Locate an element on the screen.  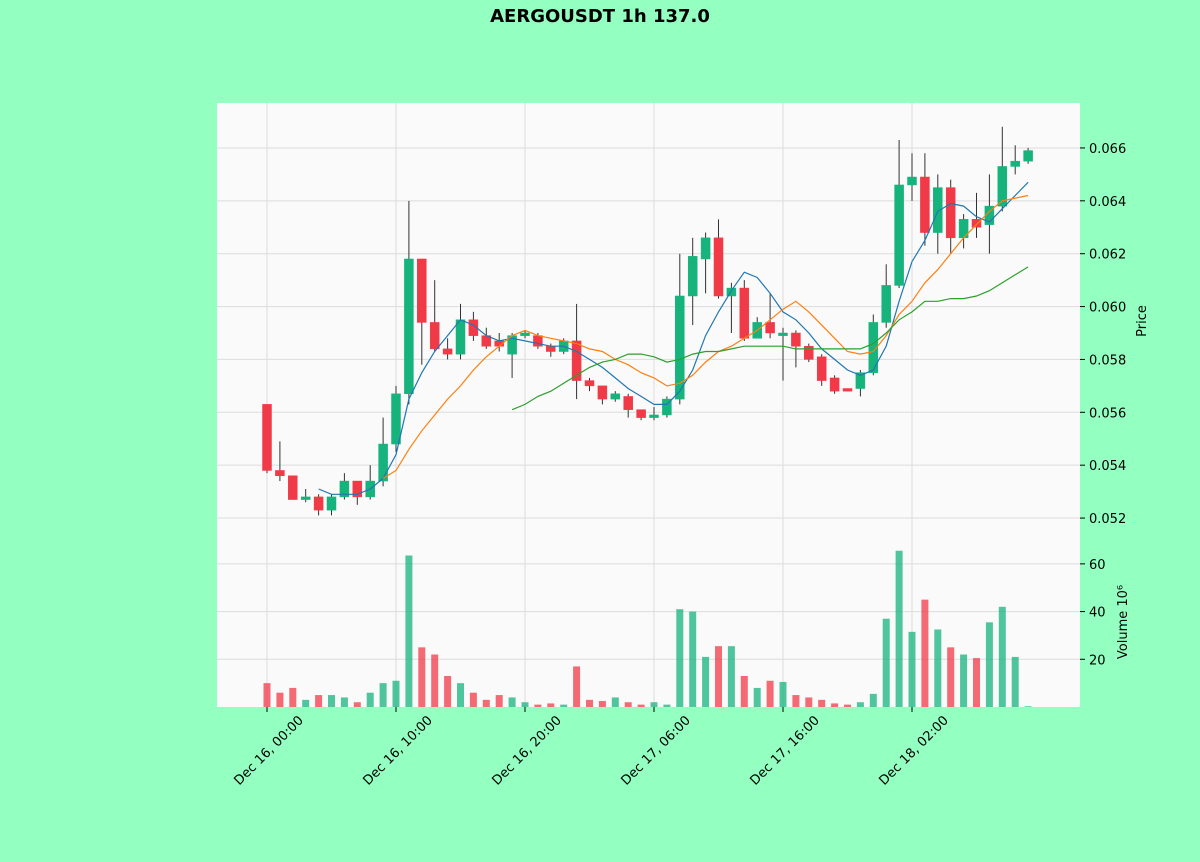
chart-title: AERGOUSDT 1h 137.0 is located at coordinates (600, 16).